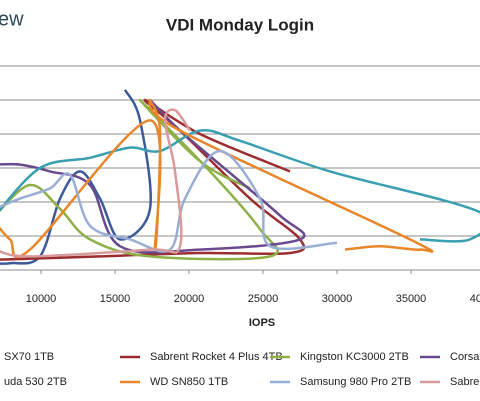  What do you see at coordinates (354, 357) in the screenshot?
I see `legend-label: Kingston KC3000 2TB` at bounding box center [354, 357].